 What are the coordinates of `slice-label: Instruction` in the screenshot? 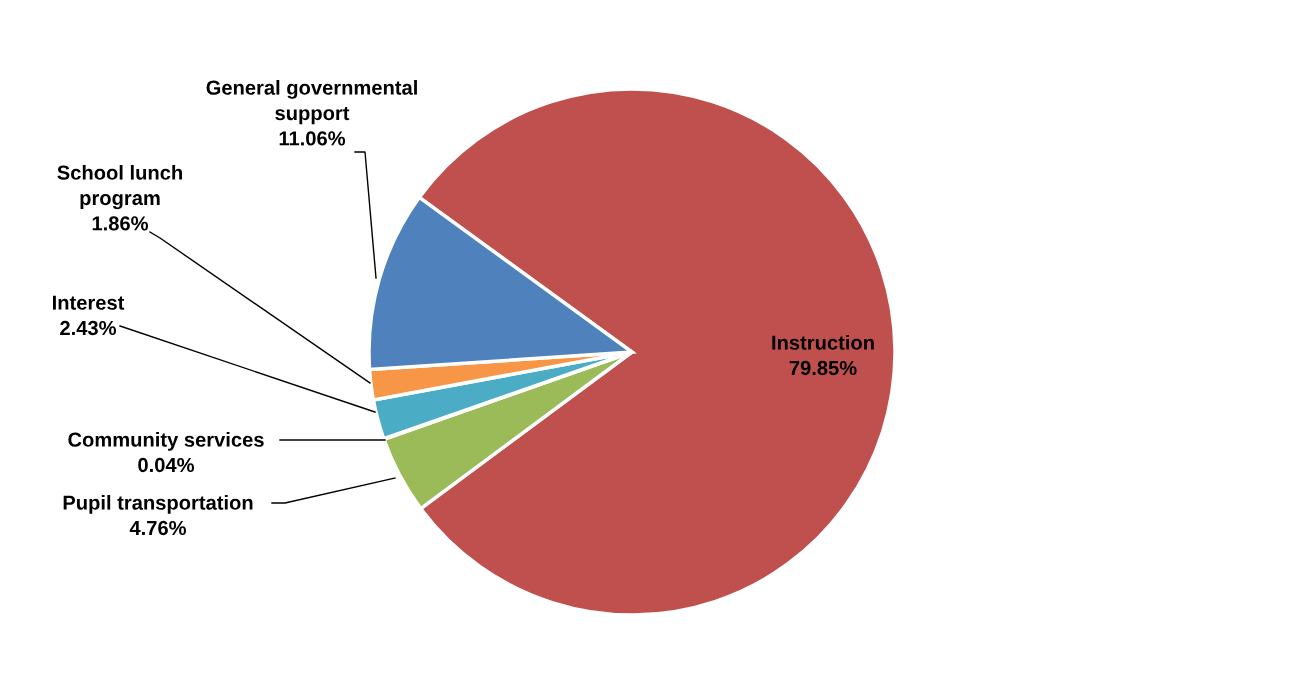 It's located at (823, 342).